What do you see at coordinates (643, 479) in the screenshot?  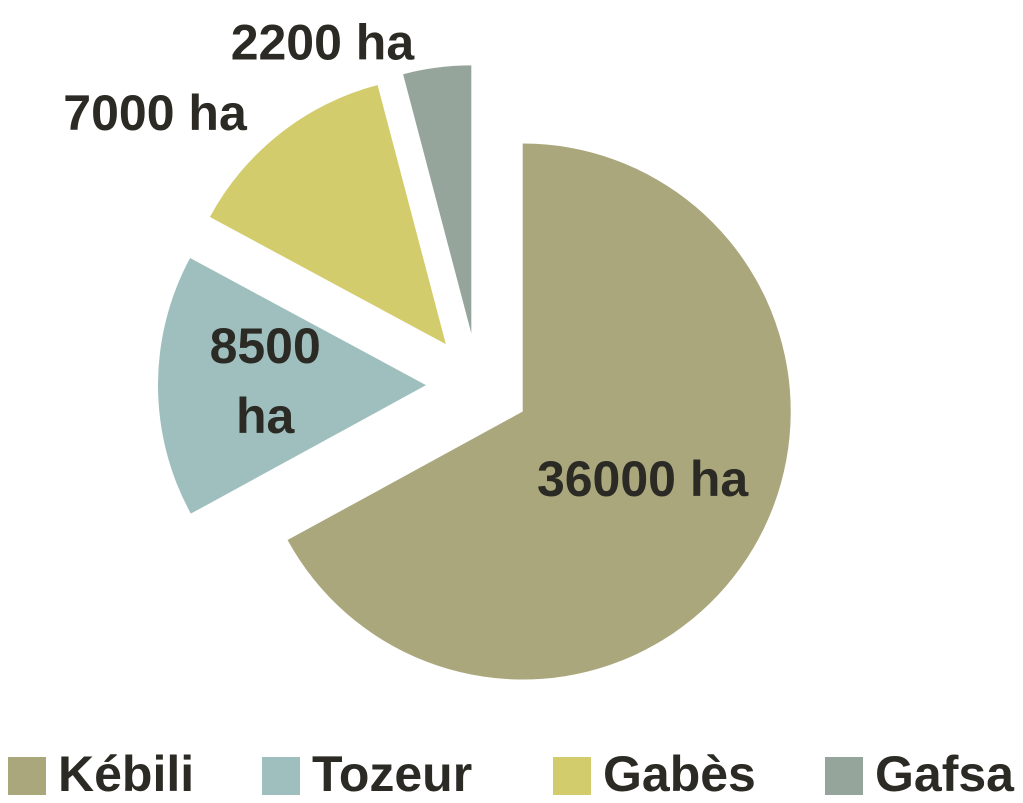 I see `data-label: 36000 ha` at bounding box center [643, 479].